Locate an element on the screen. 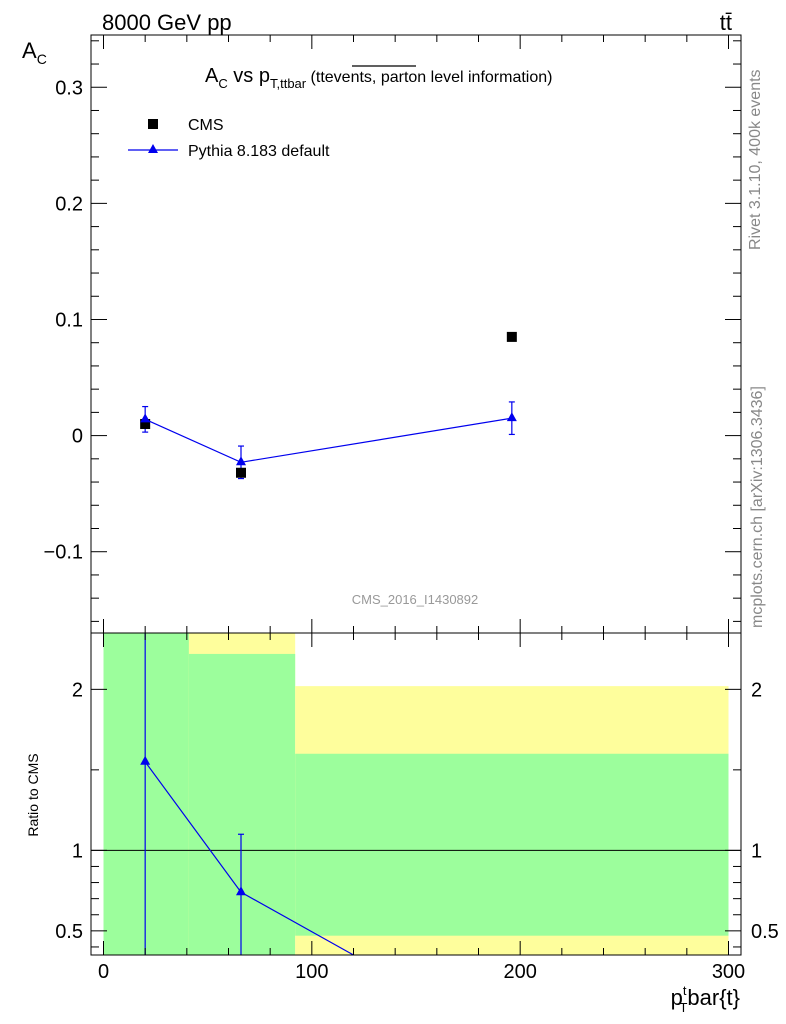  main-y-tick-label: 0.2 is located at coordinates (69, 204).